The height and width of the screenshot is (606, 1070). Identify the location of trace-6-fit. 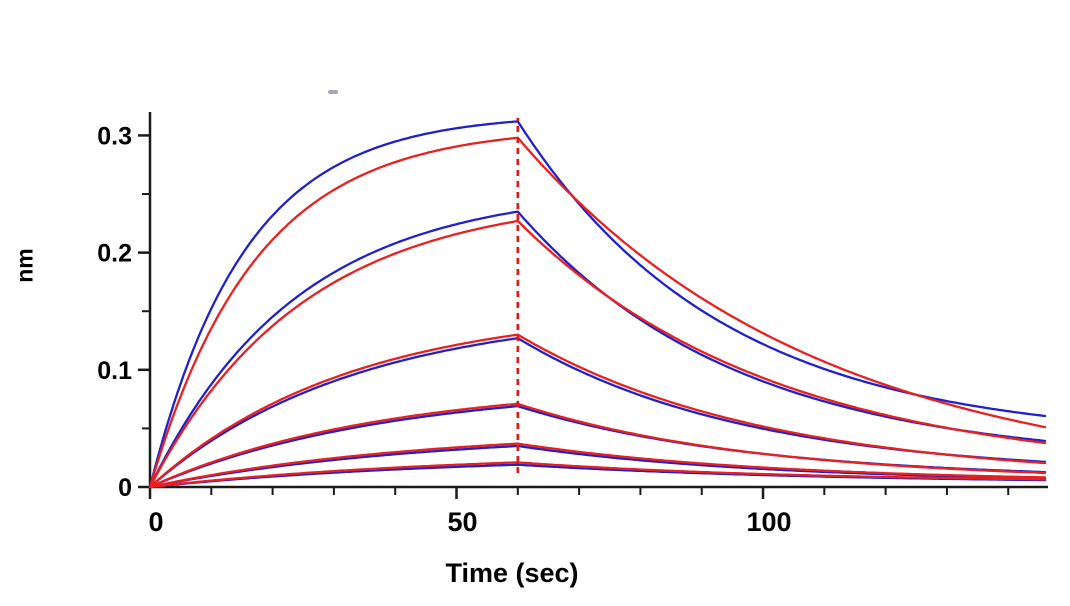
(597, 475).